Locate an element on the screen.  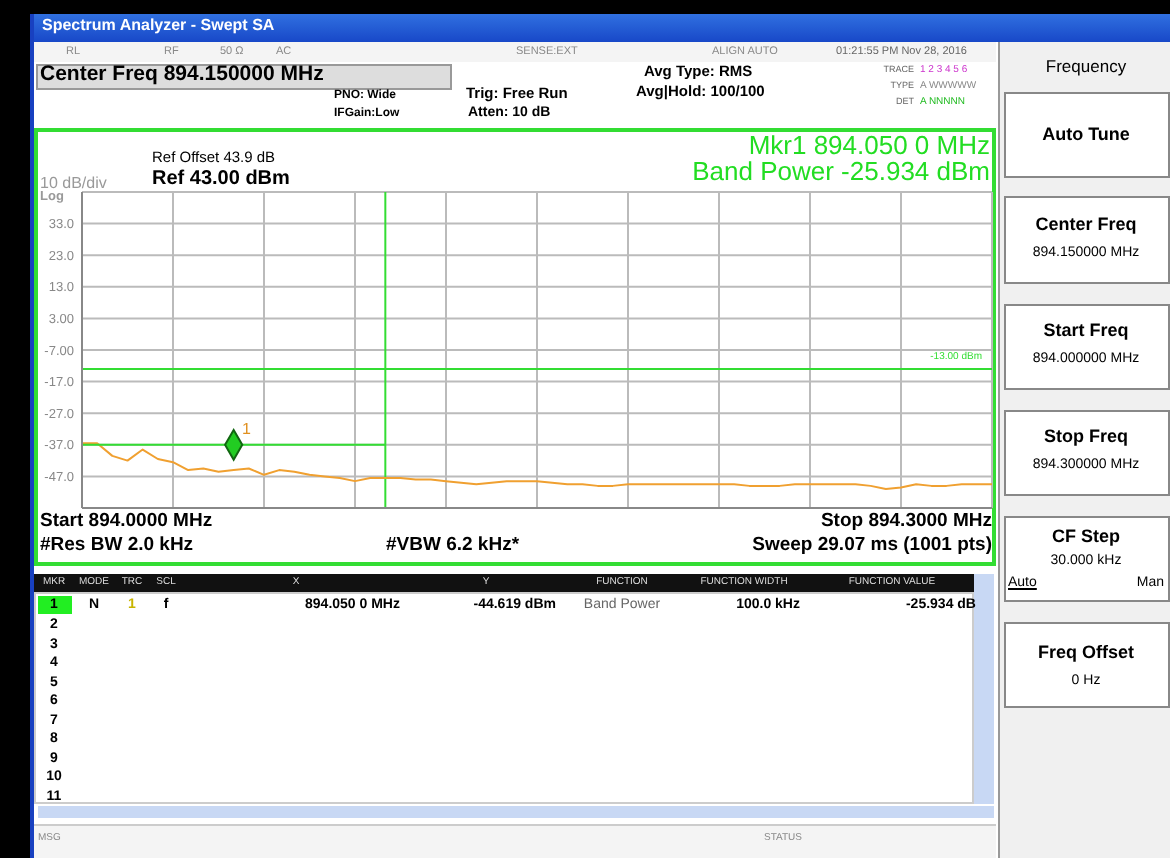
line-series is located at coordinates (537, 466).